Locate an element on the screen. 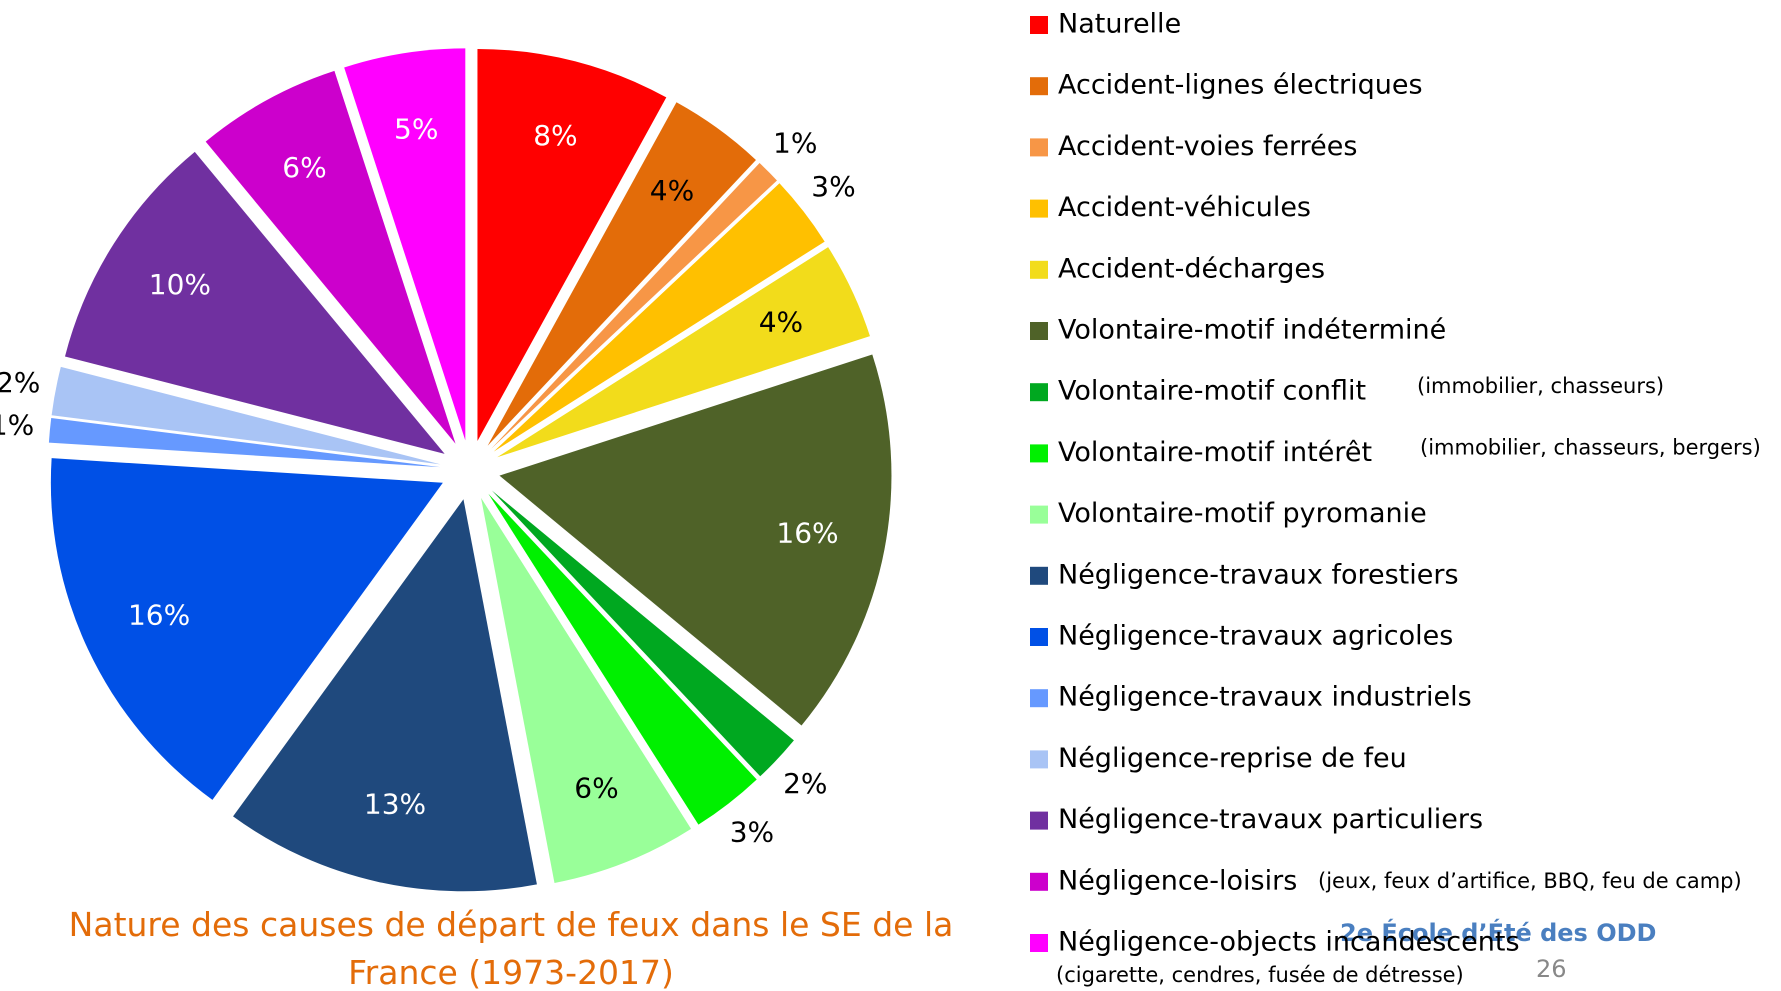 This screenshot has width=1781, height=991. legend-label: Négligence-travaux agricoles is located at coordinates (1255, 636).